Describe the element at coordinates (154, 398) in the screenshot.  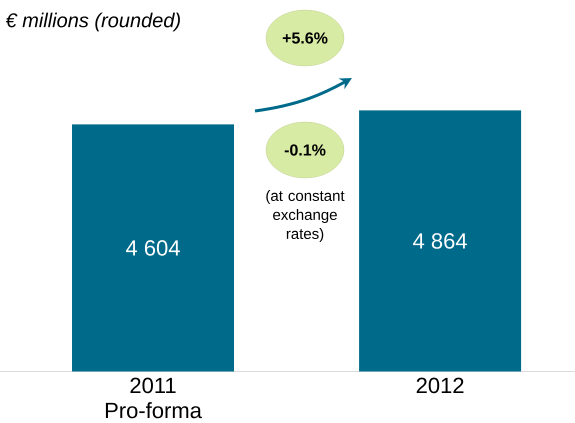
I see `x-tick-label: 2011 Pro-forma` at that location.